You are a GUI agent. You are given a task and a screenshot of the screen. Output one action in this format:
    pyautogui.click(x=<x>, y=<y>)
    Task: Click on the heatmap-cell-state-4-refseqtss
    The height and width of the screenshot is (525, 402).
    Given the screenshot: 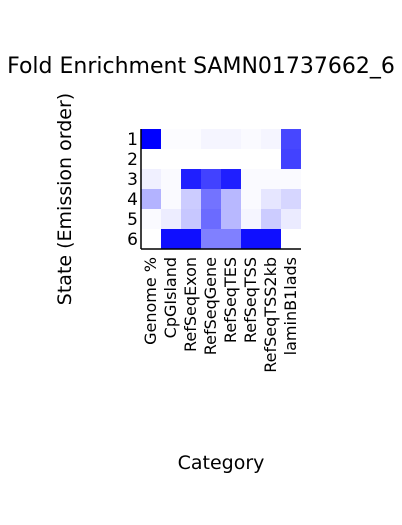 What is the action you would take?
    pyautogui.click(x=251, y=199)
    